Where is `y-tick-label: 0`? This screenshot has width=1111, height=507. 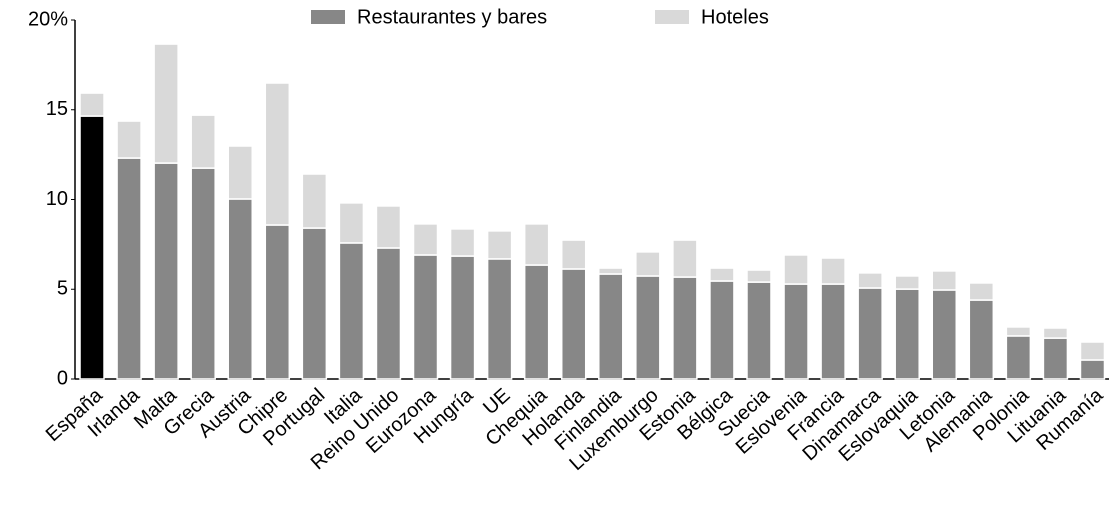 y-tick-label: 0 is located at coordinates (62, 378).